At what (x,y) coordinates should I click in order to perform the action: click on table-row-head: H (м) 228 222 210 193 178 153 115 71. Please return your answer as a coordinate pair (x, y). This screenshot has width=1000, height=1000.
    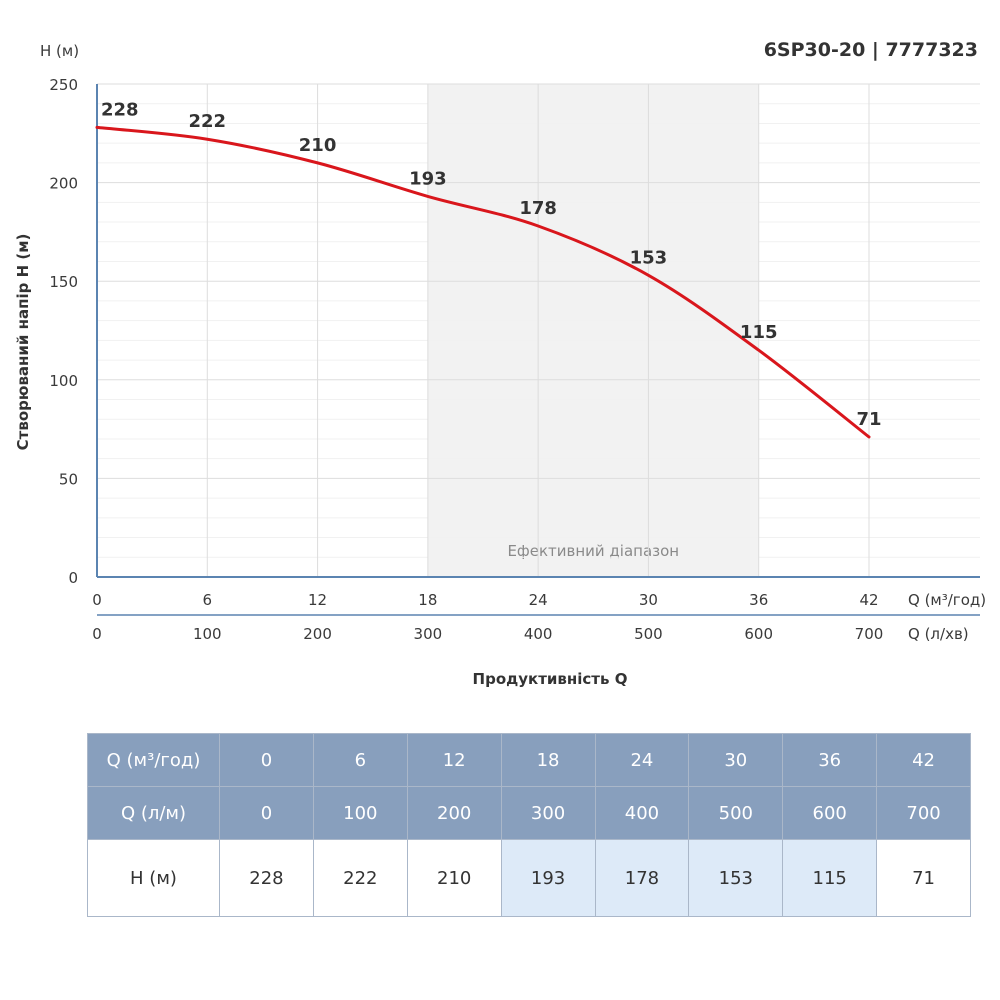
    Looking at the image, I should click on (529, 878).